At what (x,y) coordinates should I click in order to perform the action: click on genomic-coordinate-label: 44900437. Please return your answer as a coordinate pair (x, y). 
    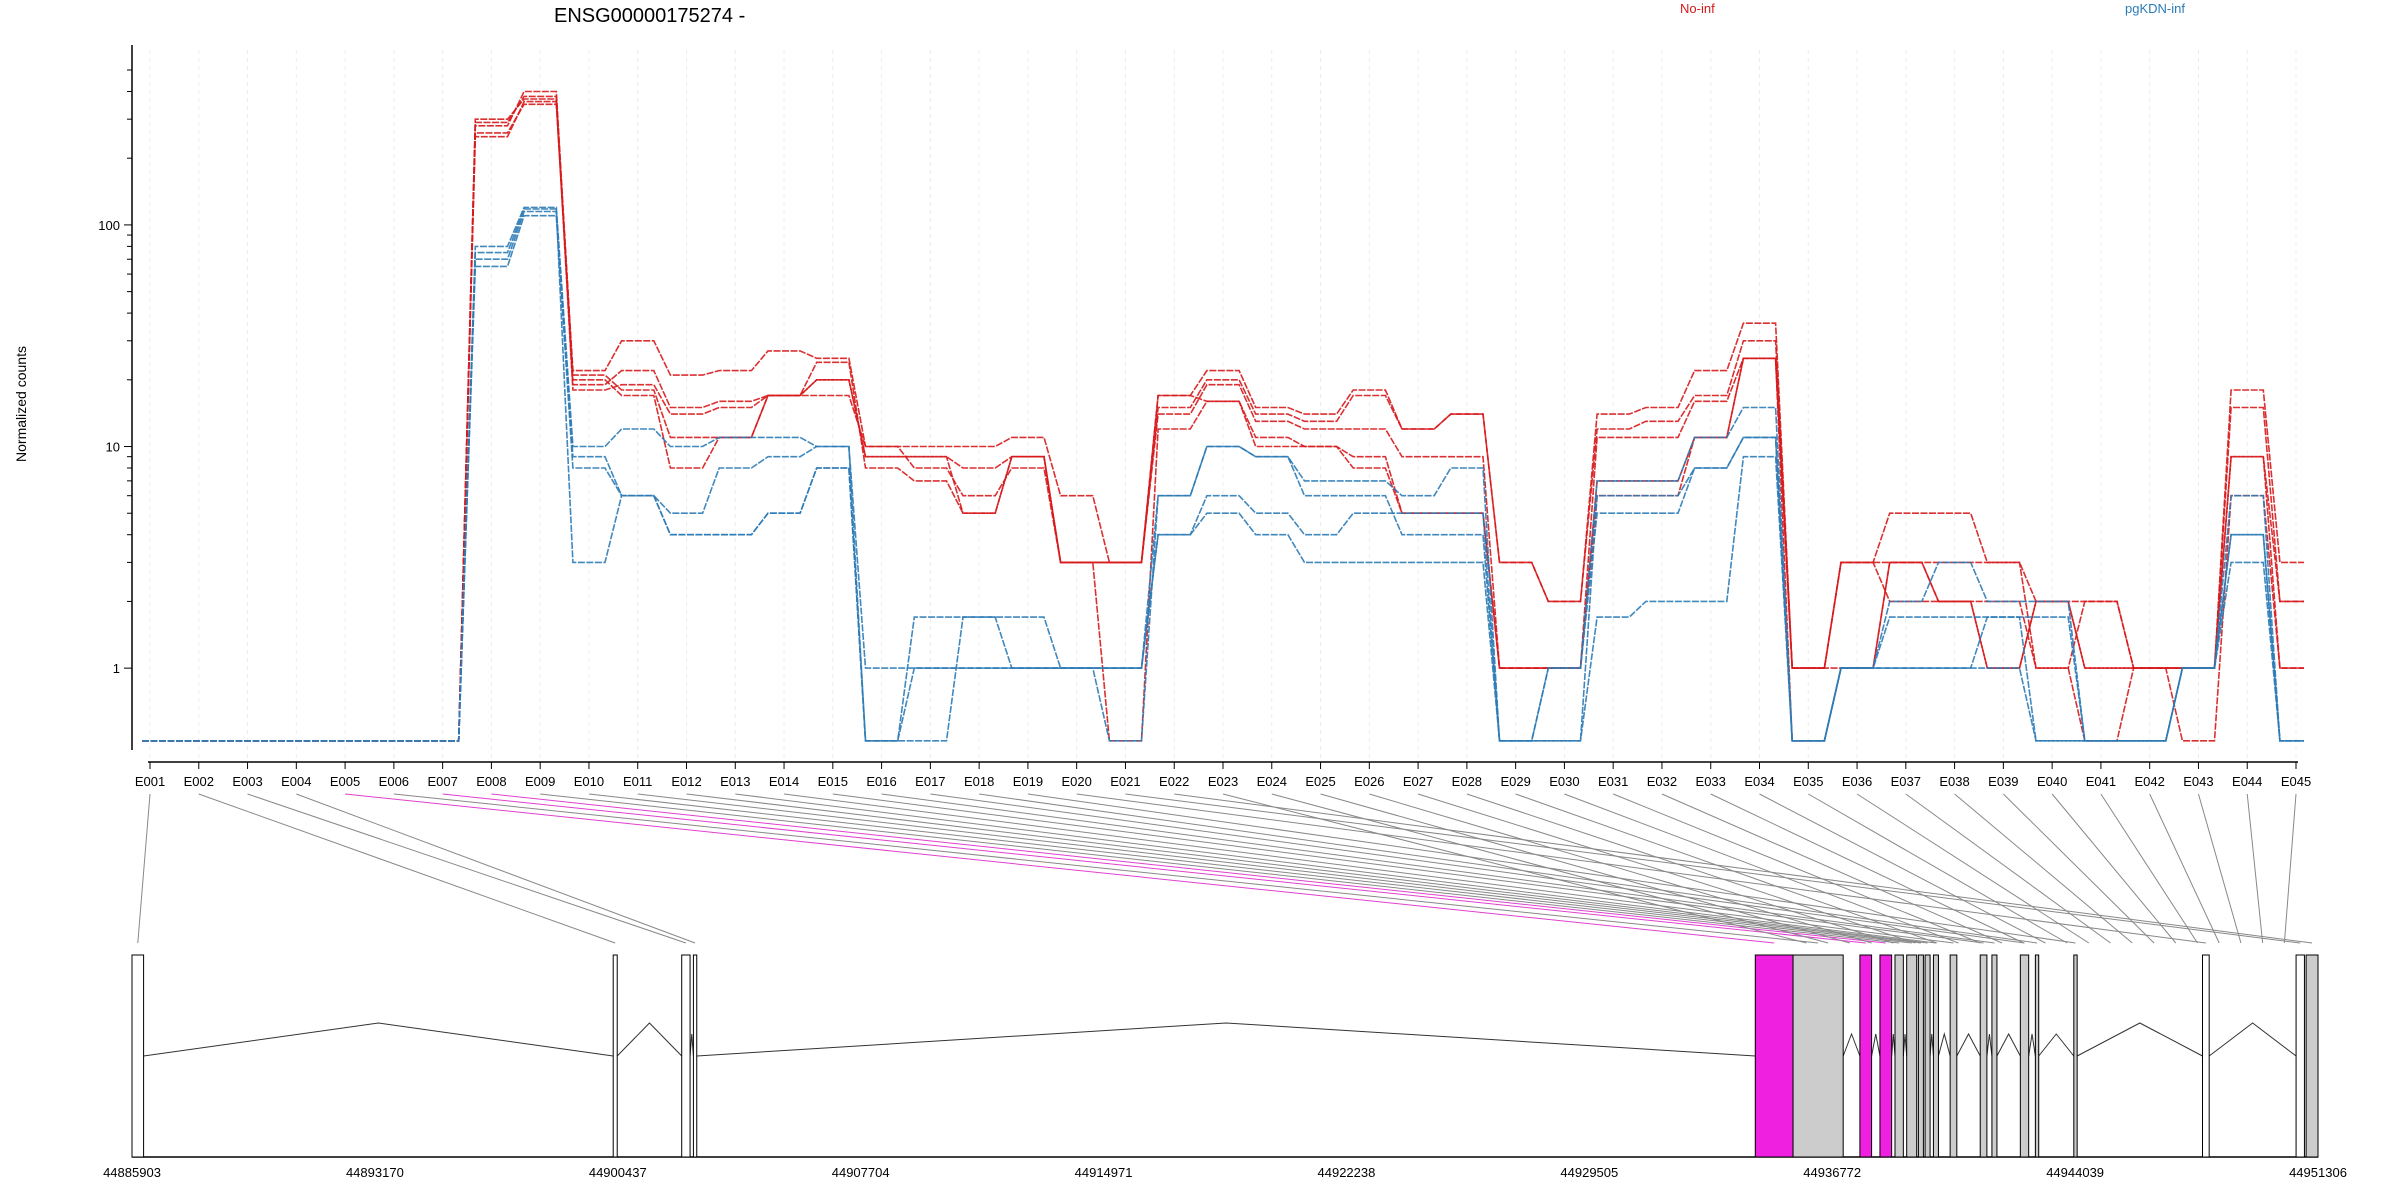
    Looking at the image, I should click on (618, 1172).